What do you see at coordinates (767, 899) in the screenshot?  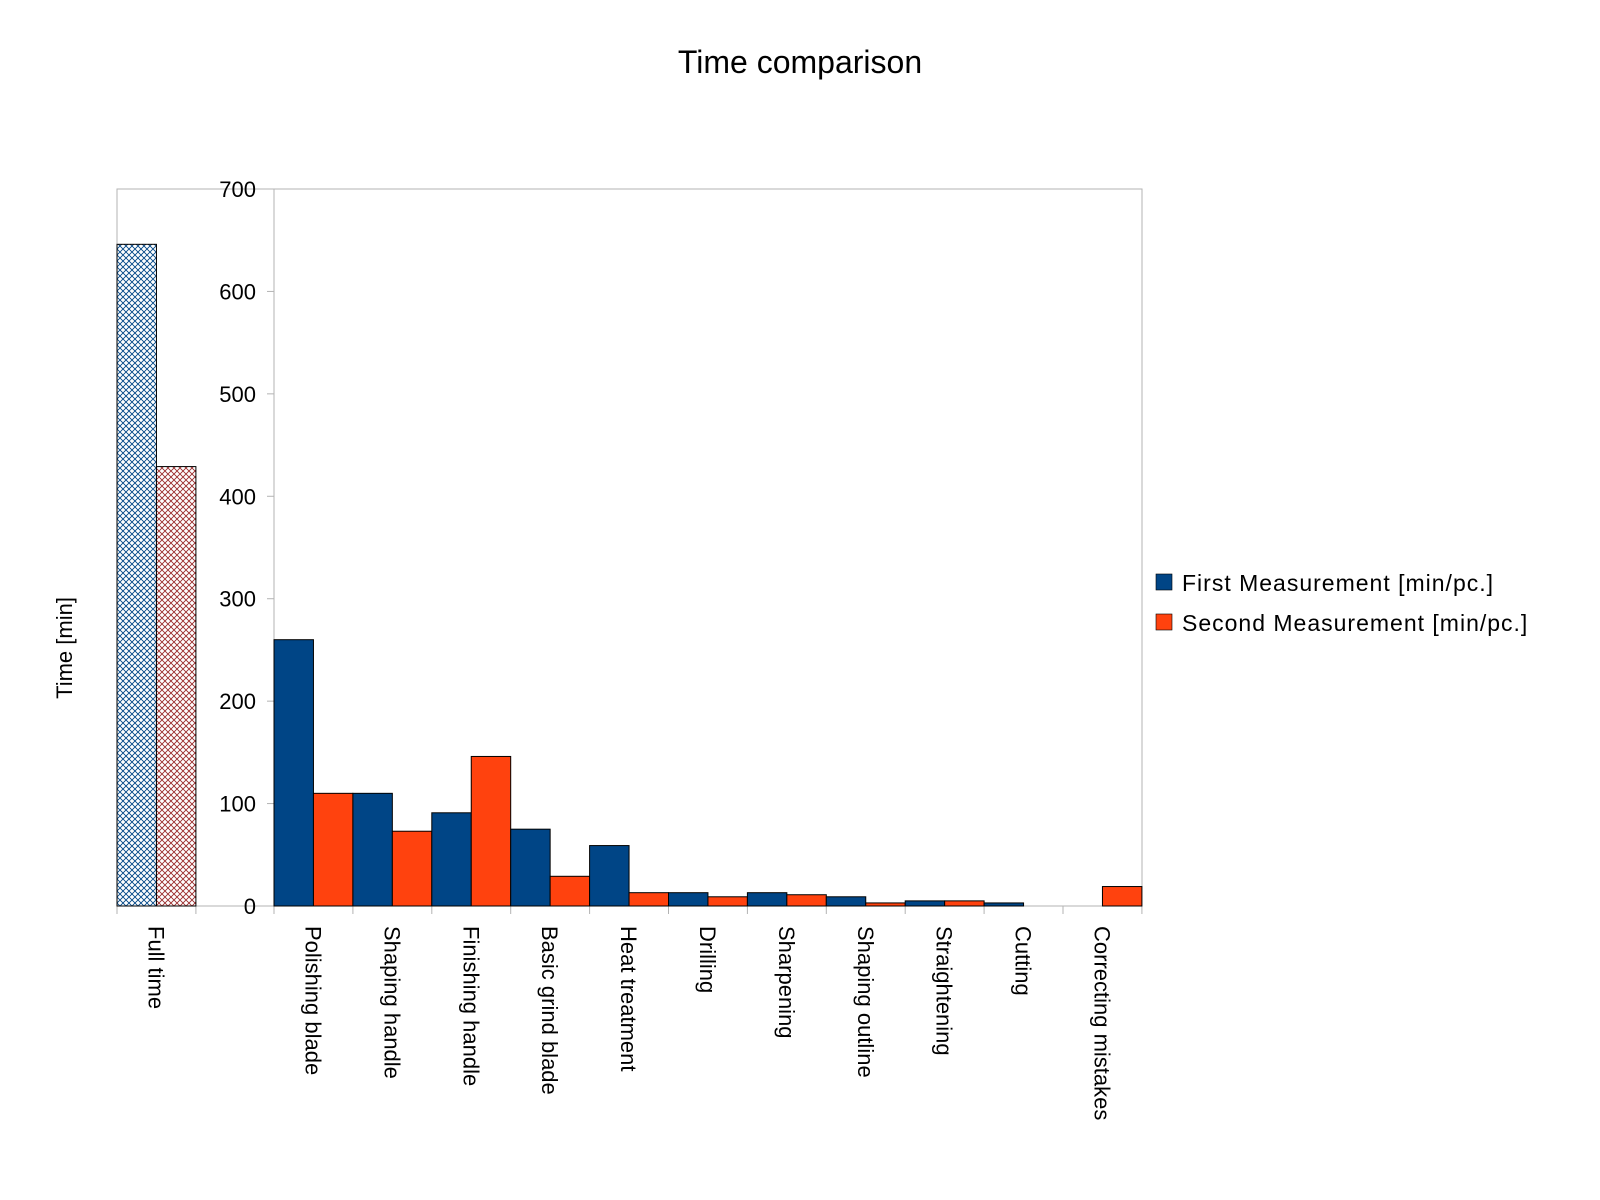 I see `bar-first-sharpening` at bounding box center [767, 899].